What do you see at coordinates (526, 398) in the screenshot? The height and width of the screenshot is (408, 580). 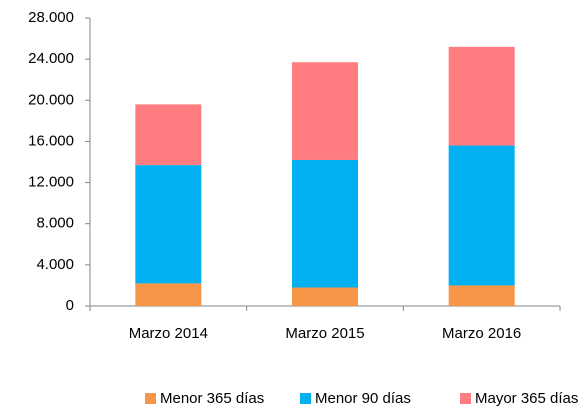 I see `legend-label: Mayor 365 días` at bounding box center [526, 398].